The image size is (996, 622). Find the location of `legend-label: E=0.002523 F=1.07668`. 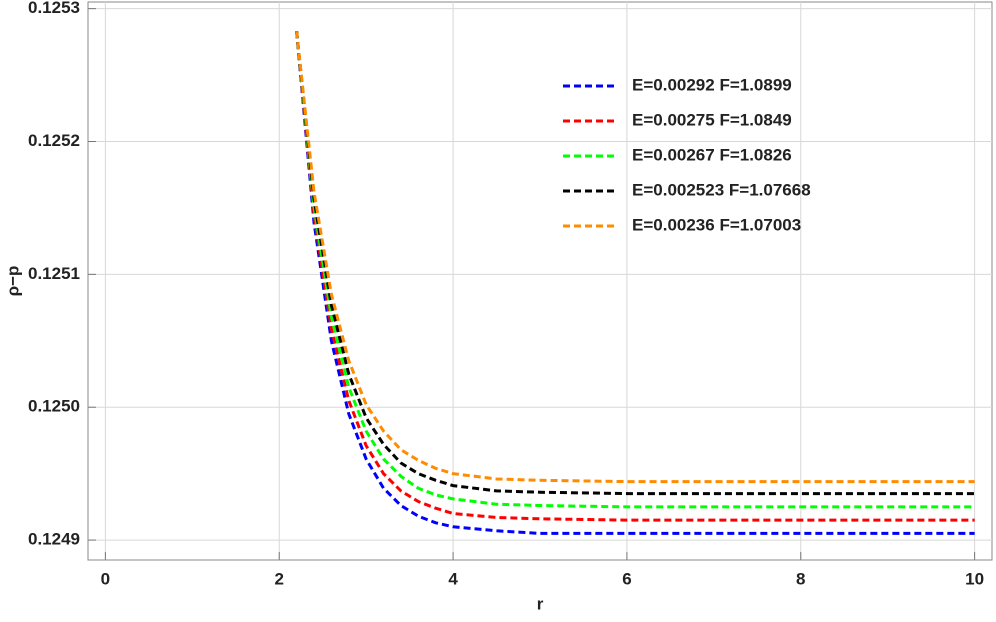

legend-label: E=0.002523 F=1.07668 is located at coordinates (721, 189).